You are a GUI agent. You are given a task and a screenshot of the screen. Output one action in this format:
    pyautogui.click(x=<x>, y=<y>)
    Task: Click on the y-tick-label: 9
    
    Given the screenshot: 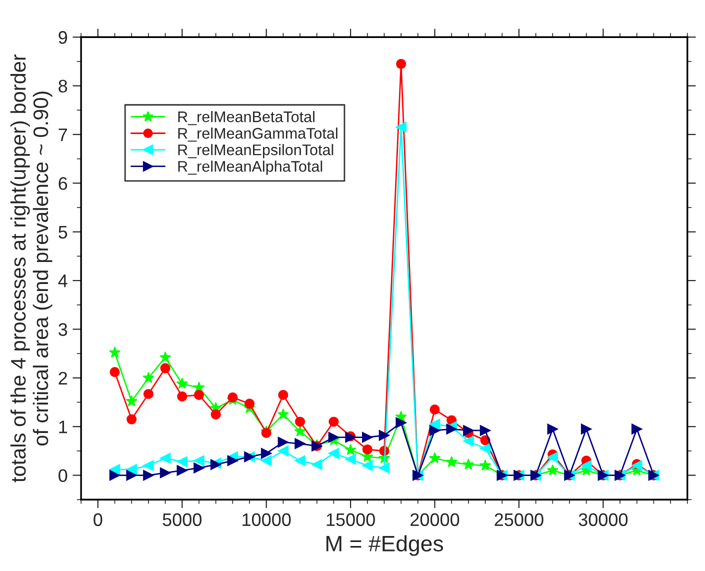 What is the action you would take?
    pyautogui.click(x=63, y=37)
    